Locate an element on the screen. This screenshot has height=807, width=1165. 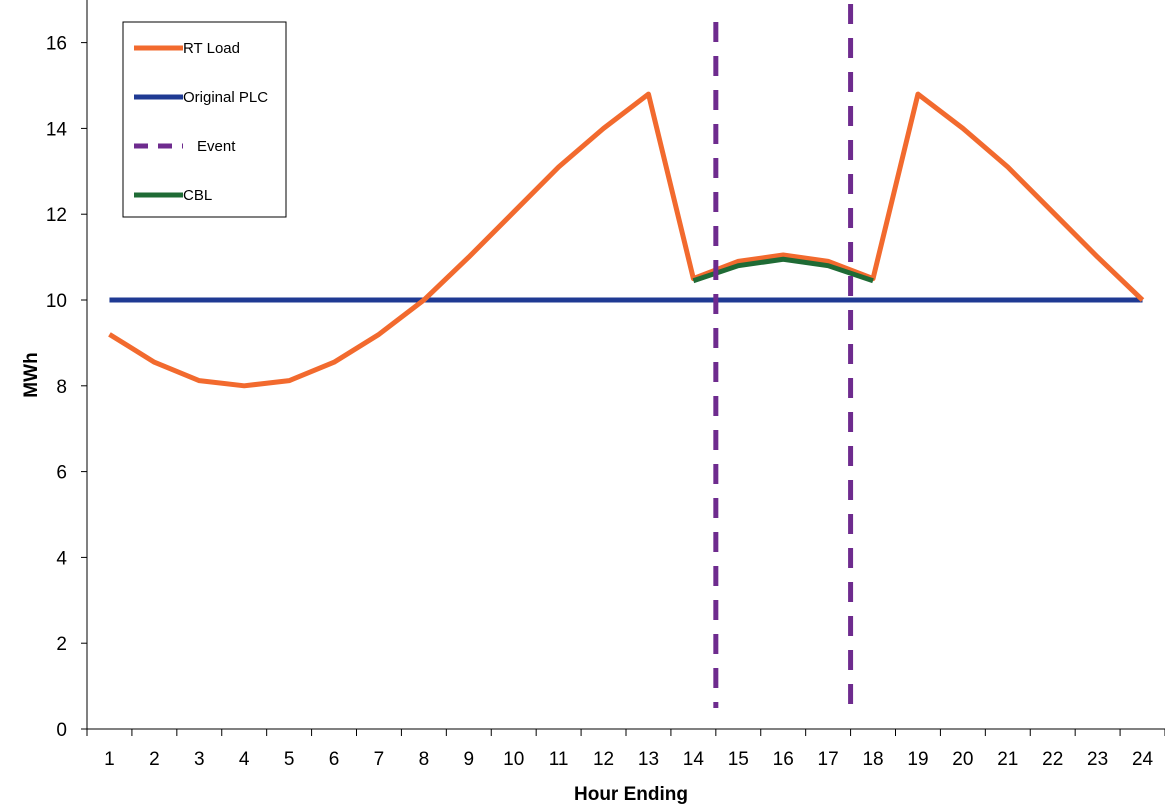
x-tick-label: 17 is located at coordinates (828, 759).